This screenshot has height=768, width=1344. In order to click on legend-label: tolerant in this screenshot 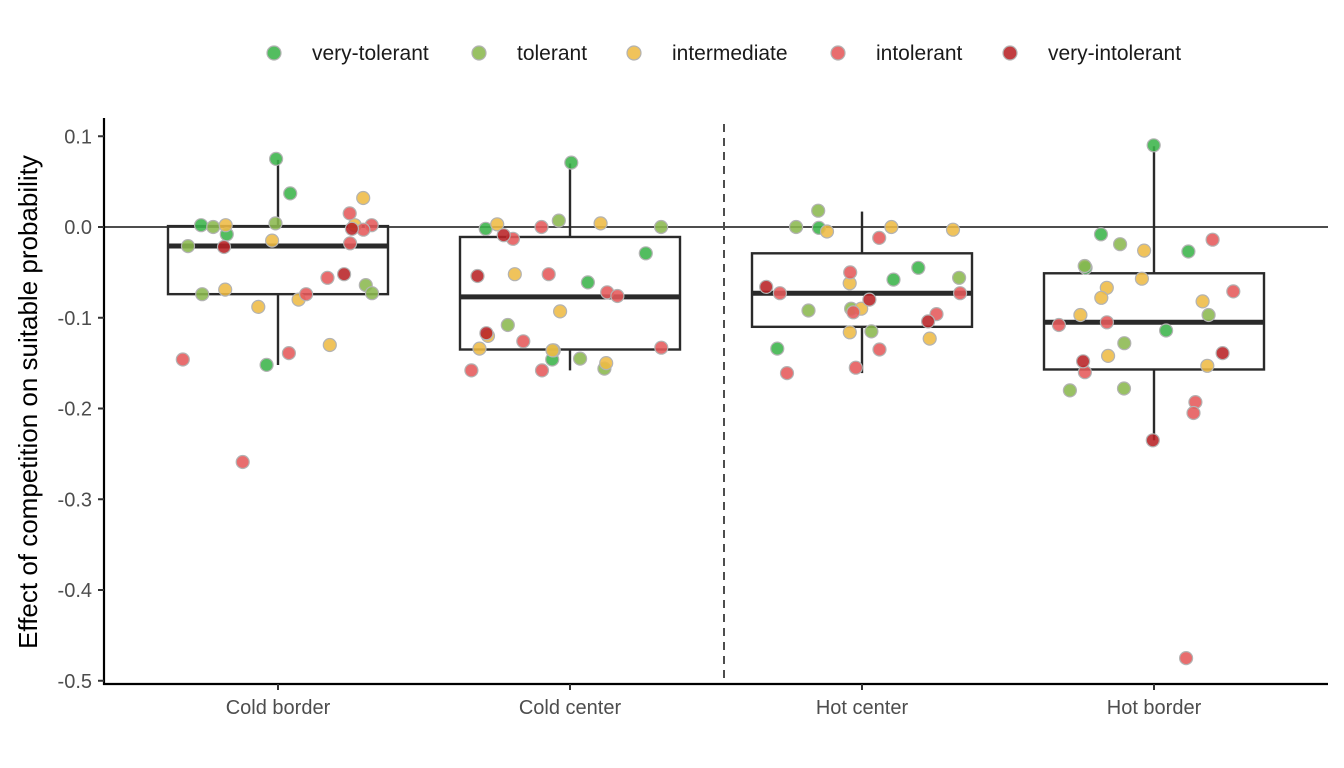, I will do `click(552, 53)`.